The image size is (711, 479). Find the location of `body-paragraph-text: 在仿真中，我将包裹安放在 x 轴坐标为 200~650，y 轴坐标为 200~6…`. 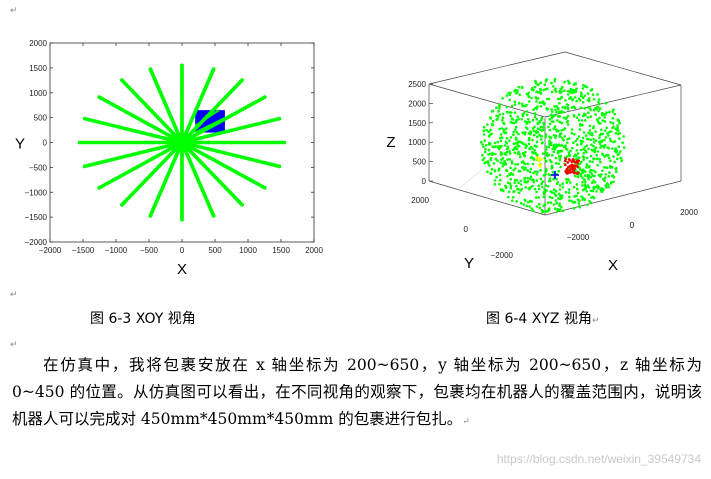

body-paragraph-text: 在仿真中，我将包裹安放在 x 轴坐标为 200~650，y 轴坐标为 200~6… is located at coordinates (357, 392).